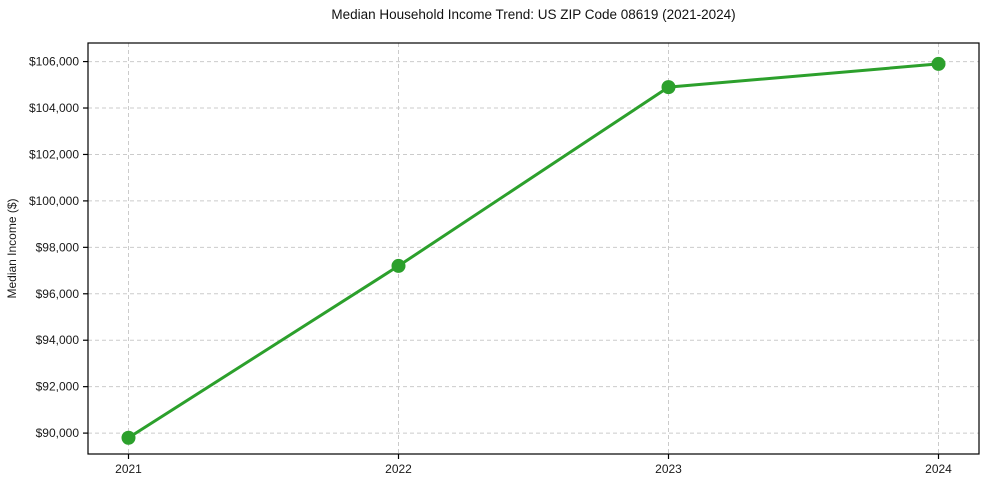 The image size is (989, 490). Describe the element at coordinates (54, 62) in the screenshot. I see `y-tick-label: $106,000` at that location.